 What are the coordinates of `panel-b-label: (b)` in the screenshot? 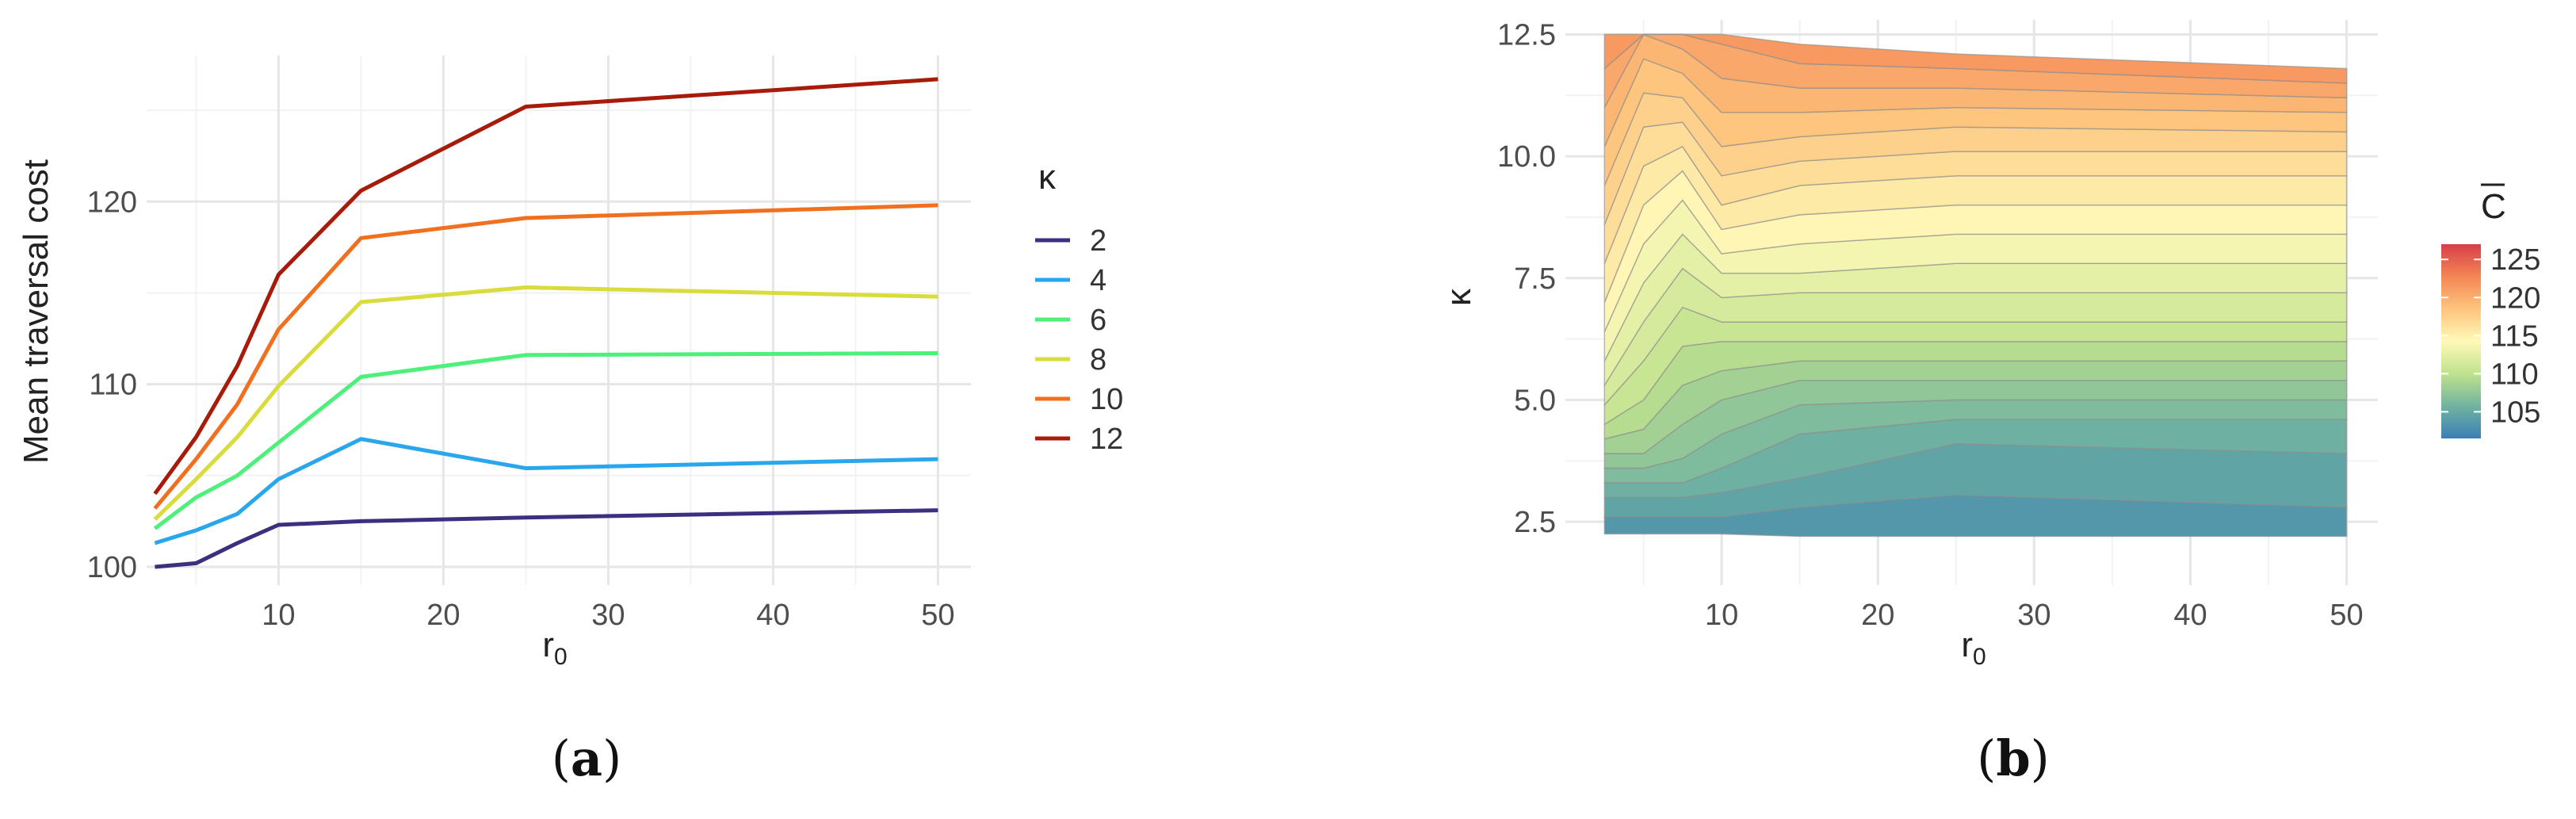 It's located at (2013, 758).